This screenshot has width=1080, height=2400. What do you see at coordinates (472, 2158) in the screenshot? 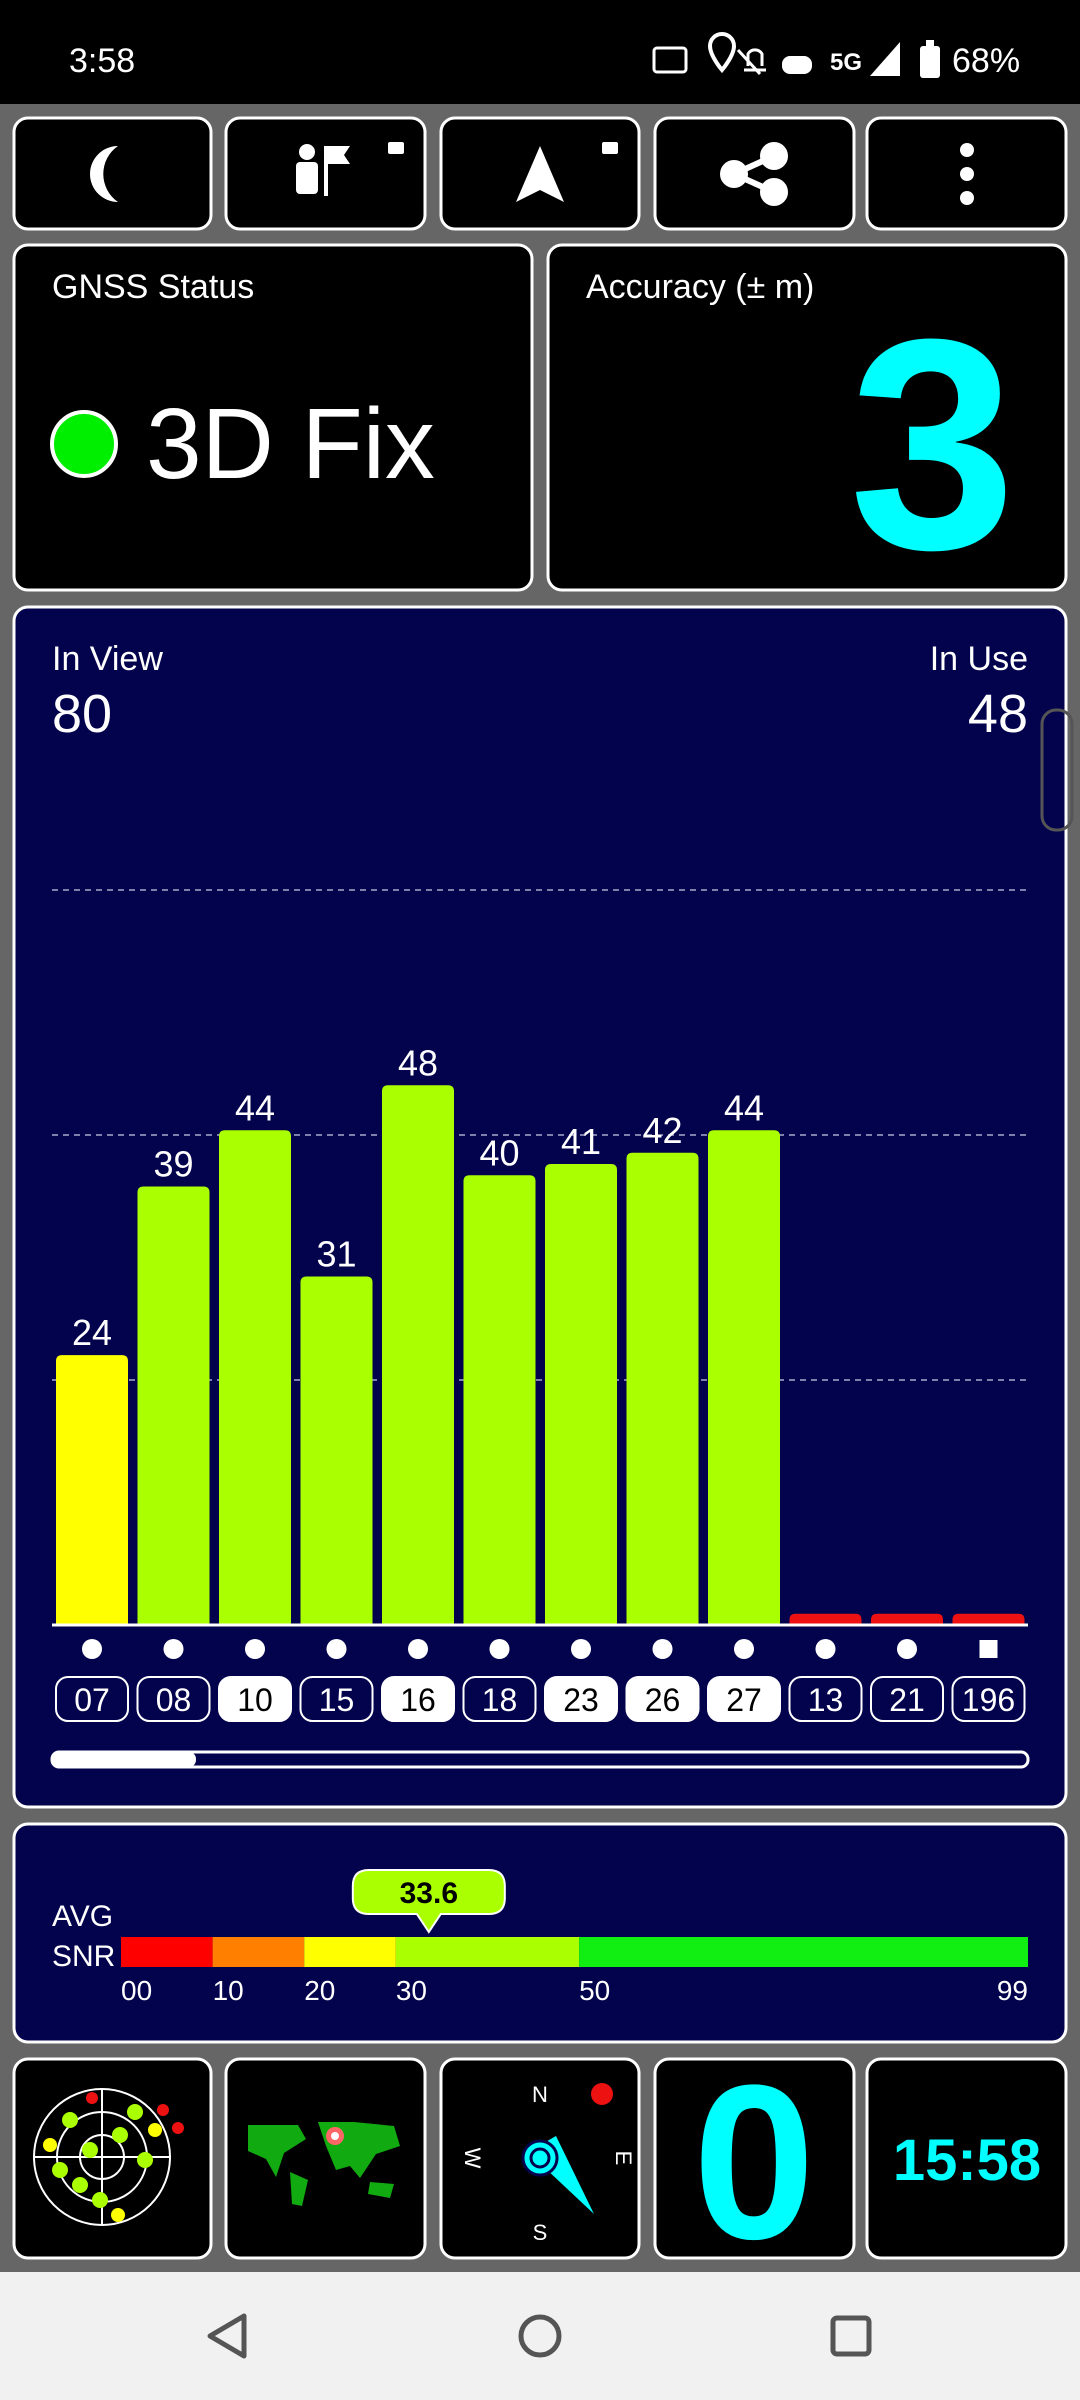
I see `compass-west: W` at bounding box center [472, 2158].